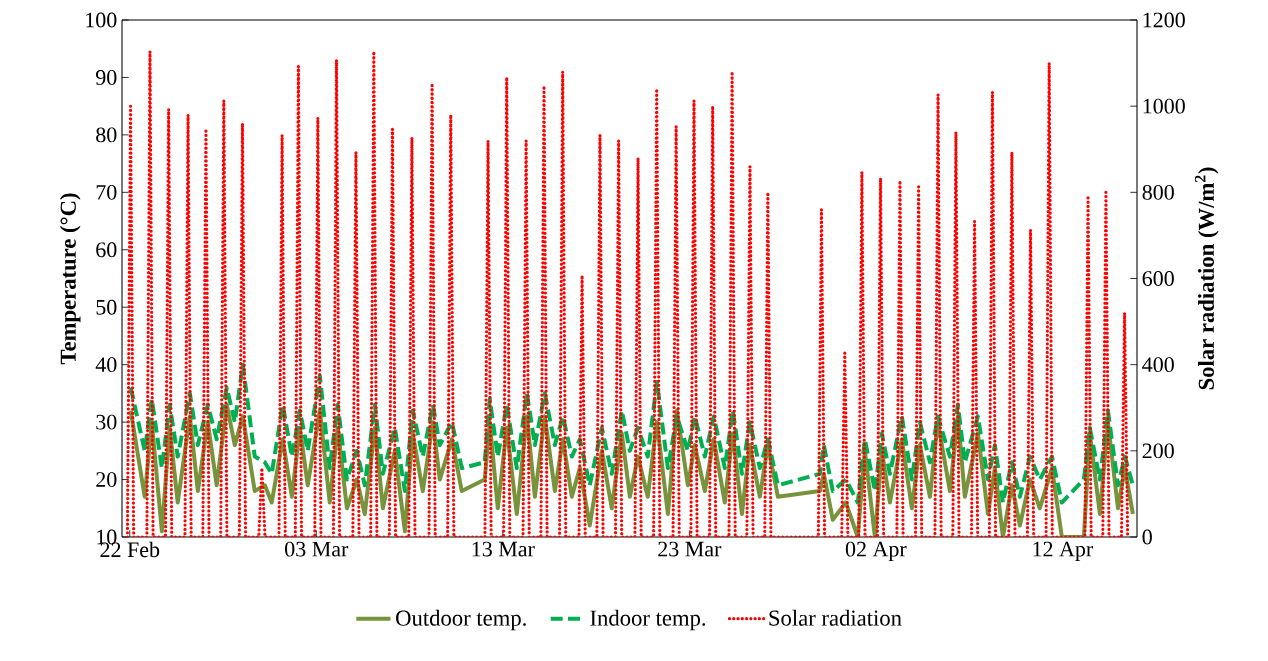 The image size is (1268, 661). What do you see at coordinates (106, 422) in the screenshot?
I see `y-tick-label: 30` at bounding box center [106, 422].